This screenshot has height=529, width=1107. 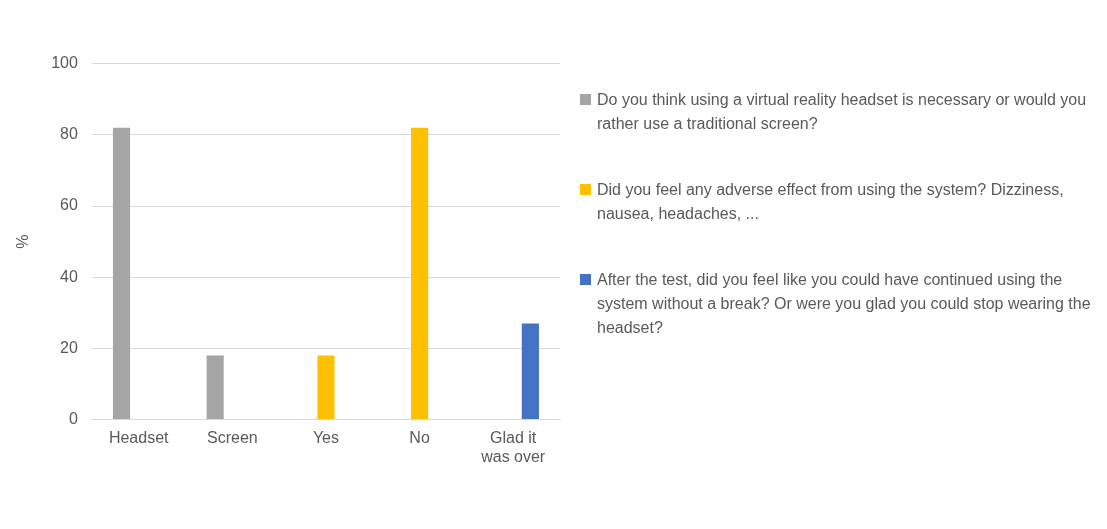 What do you see at coordinates (73, 419) in the screenshot?
I see `y-tick-label: 0` at bounding box center [73, 419].